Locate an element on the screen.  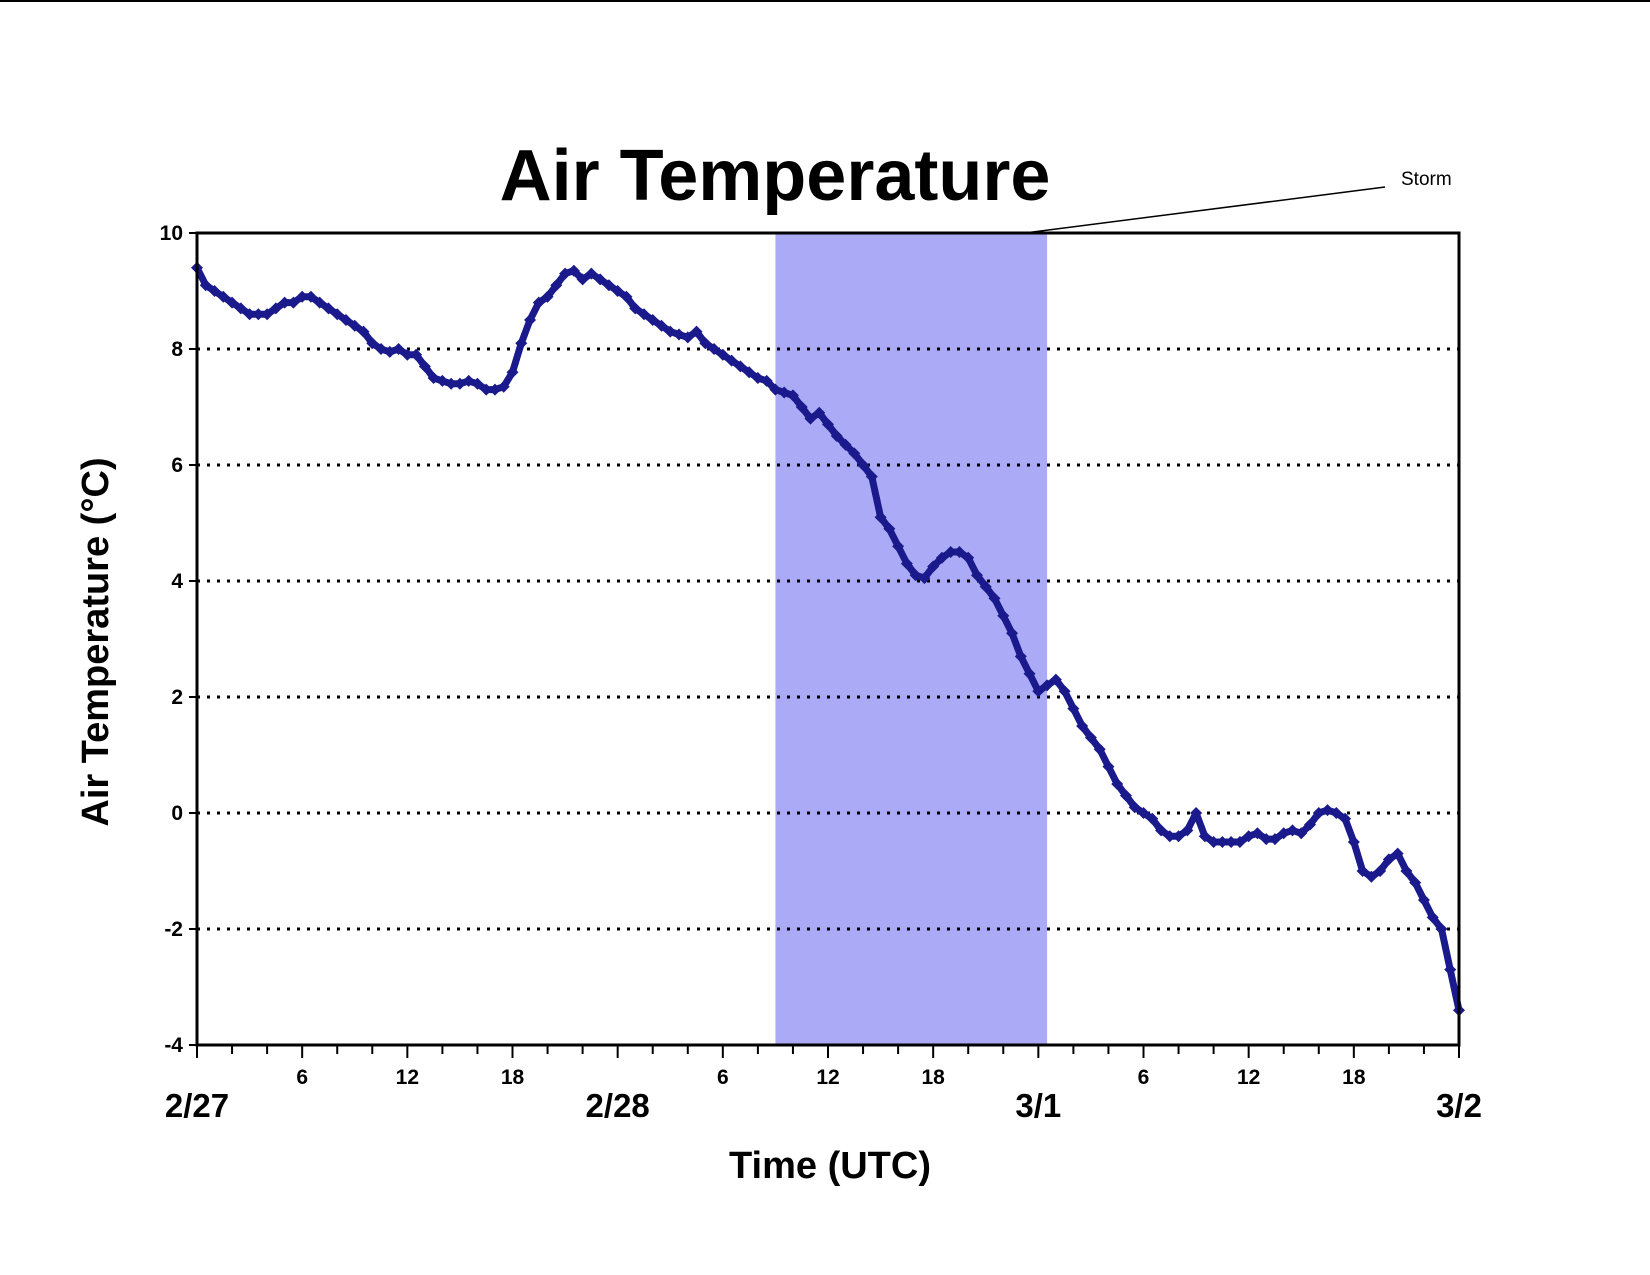
storm-band is located at coordinates (911, 639).